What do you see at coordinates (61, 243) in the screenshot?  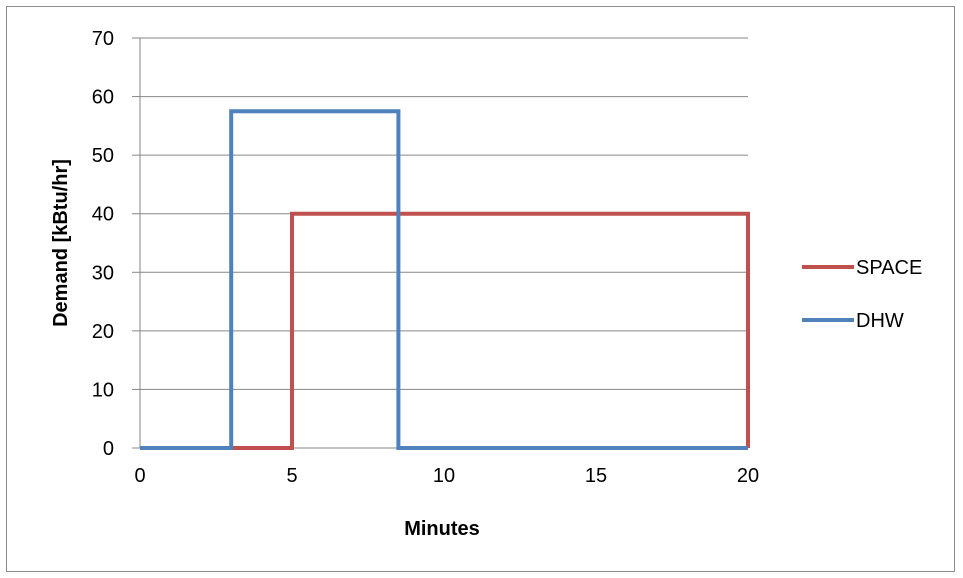 I see `y-axis-title: Demand [kBtu/hr]` at bounding box center [61, 243].